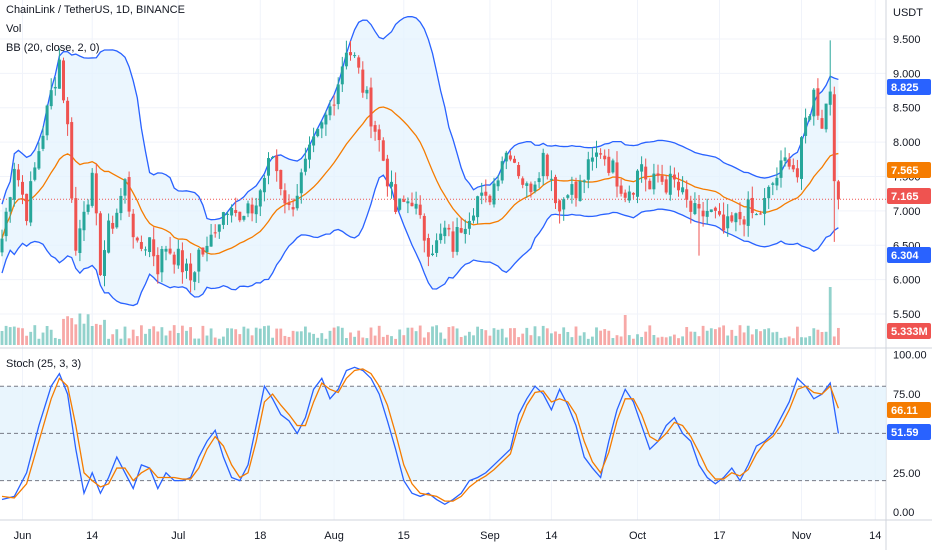 This screenshot has width=932, height=550. I want to click on time-tick-label: Oct, so click(637, 536).